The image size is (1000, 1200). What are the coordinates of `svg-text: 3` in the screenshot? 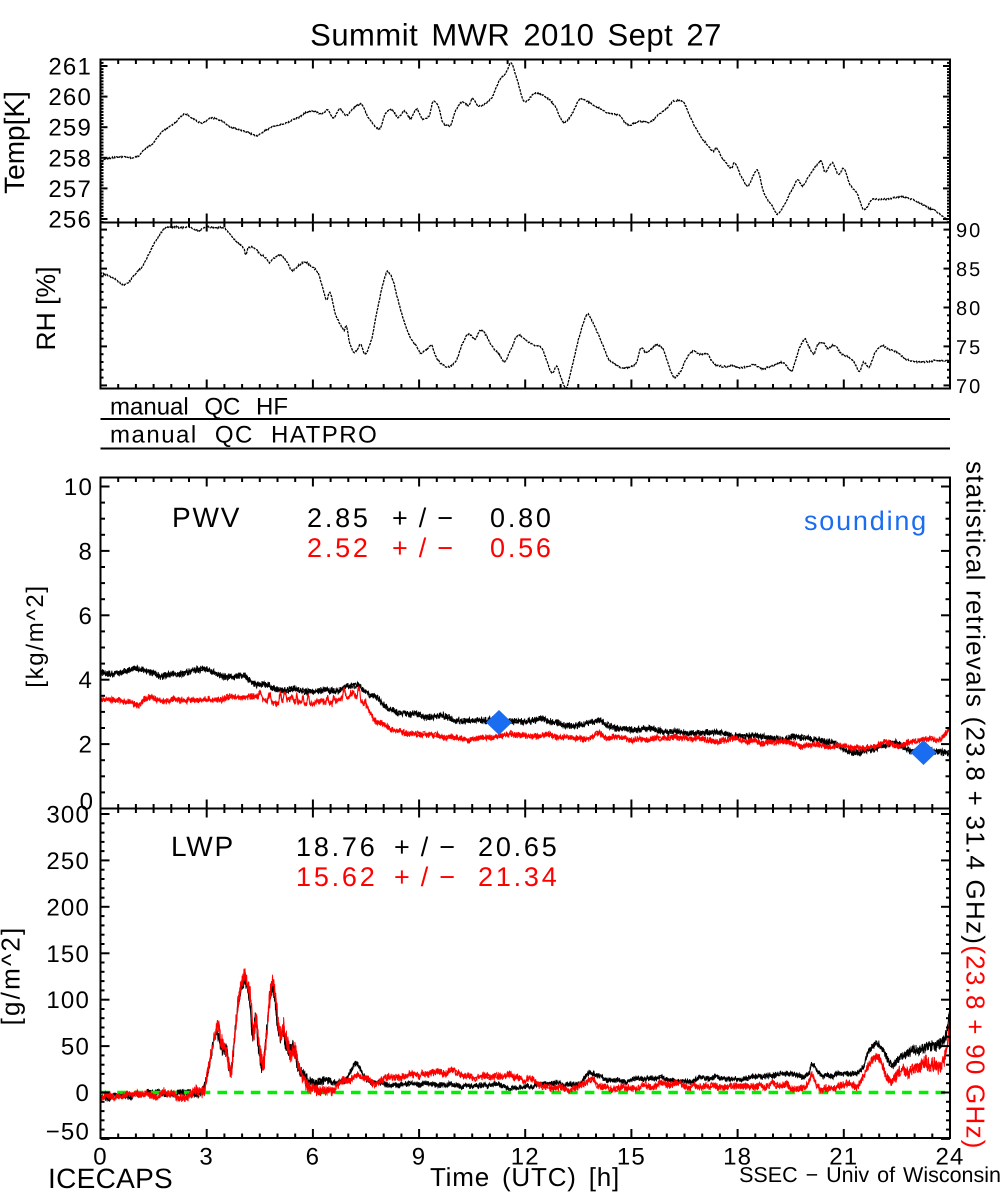 It's located at (206, 1157).